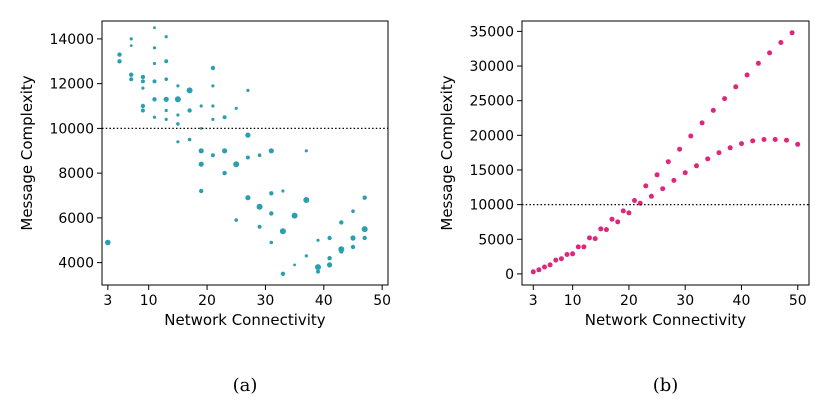 This screenshot has width=831, height=405. I want to click on y-tick-label: 25000, so click(491, 102).